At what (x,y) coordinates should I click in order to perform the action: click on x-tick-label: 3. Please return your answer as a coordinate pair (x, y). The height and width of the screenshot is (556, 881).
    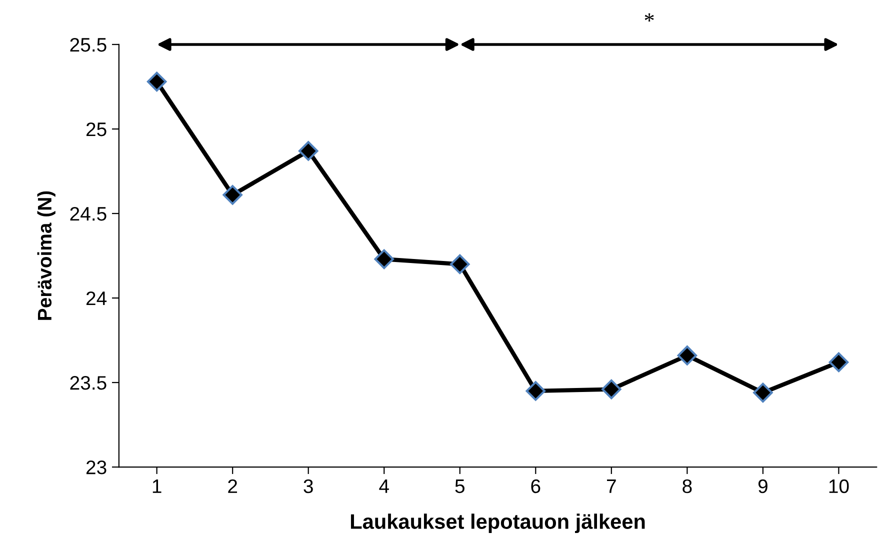
    Looking at the image, I should click on (308, 486).